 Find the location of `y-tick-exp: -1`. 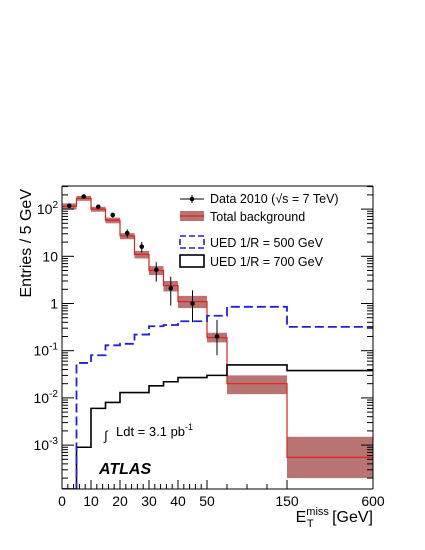

y-tick-exp: -1 is located at coordinates (53, 347).